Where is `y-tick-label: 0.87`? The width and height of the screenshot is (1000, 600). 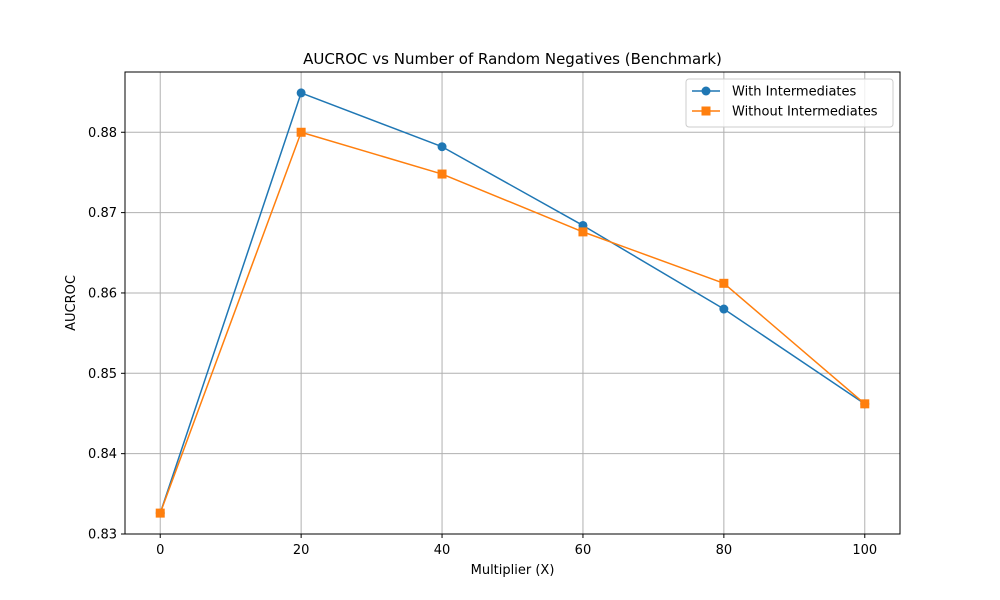
y-tick-label: 0.87 is located at coordinates (102, 213).